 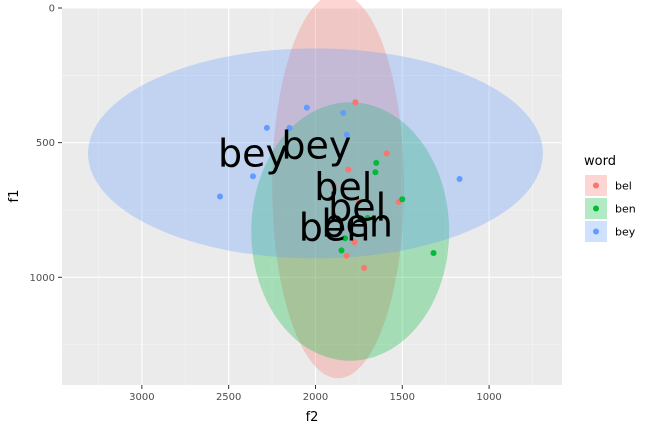 I want to click on y-axis-ticks: 0 500 1000, so click(x=46, y=144).